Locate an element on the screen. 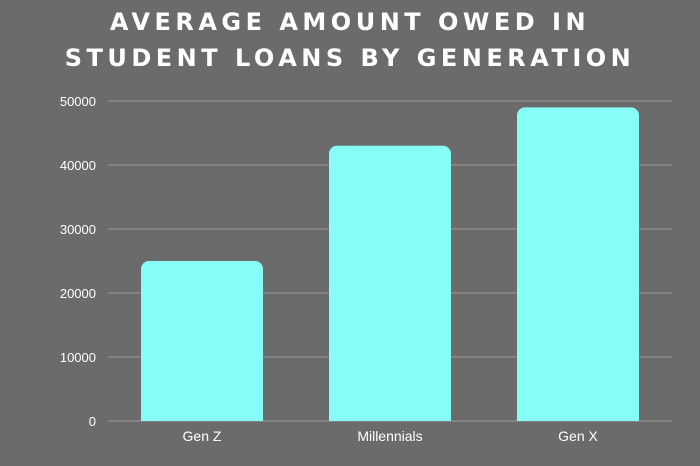 This screenshot has width=700, height=466. y-tick-label: 40000 is located at coordinates (78, 165).